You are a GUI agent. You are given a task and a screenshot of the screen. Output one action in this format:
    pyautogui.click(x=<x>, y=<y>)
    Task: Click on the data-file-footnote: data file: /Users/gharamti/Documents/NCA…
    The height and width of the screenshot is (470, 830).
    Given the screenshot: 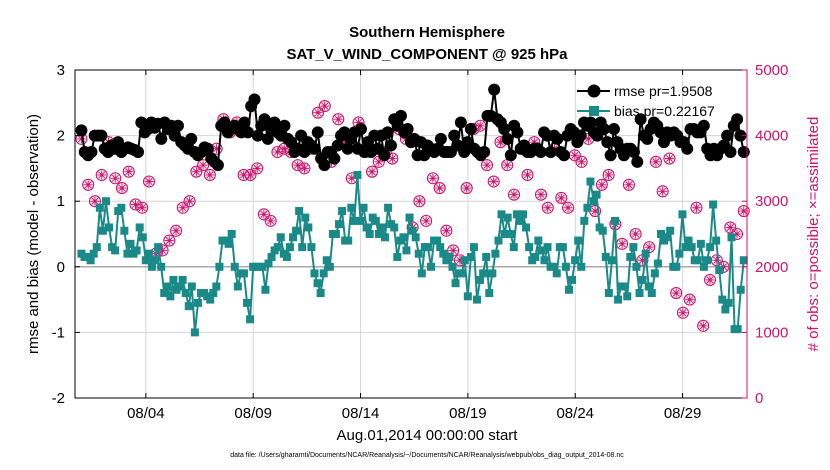 What is the action you would take?
    pyautogui.click(x=427, y=455)
    